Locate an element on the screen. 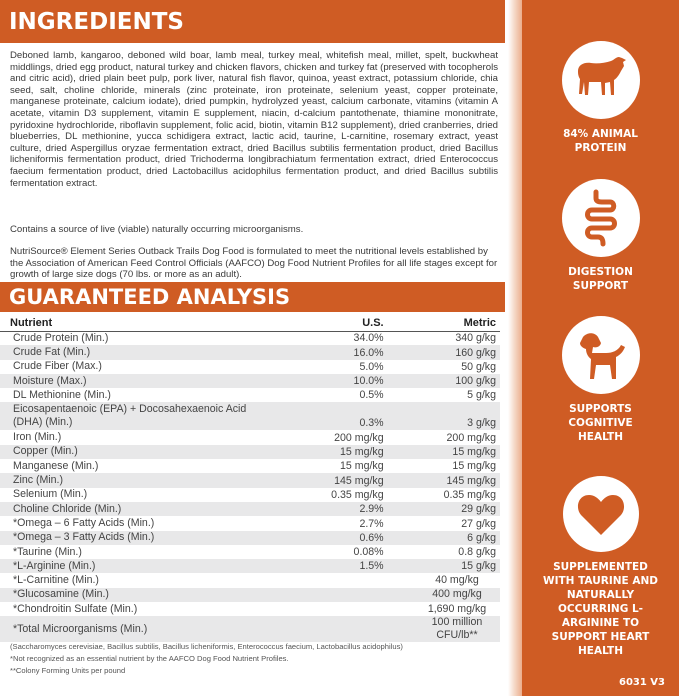  nutrient-name: Manganese (Min.) is located at coordinates (56, 465).